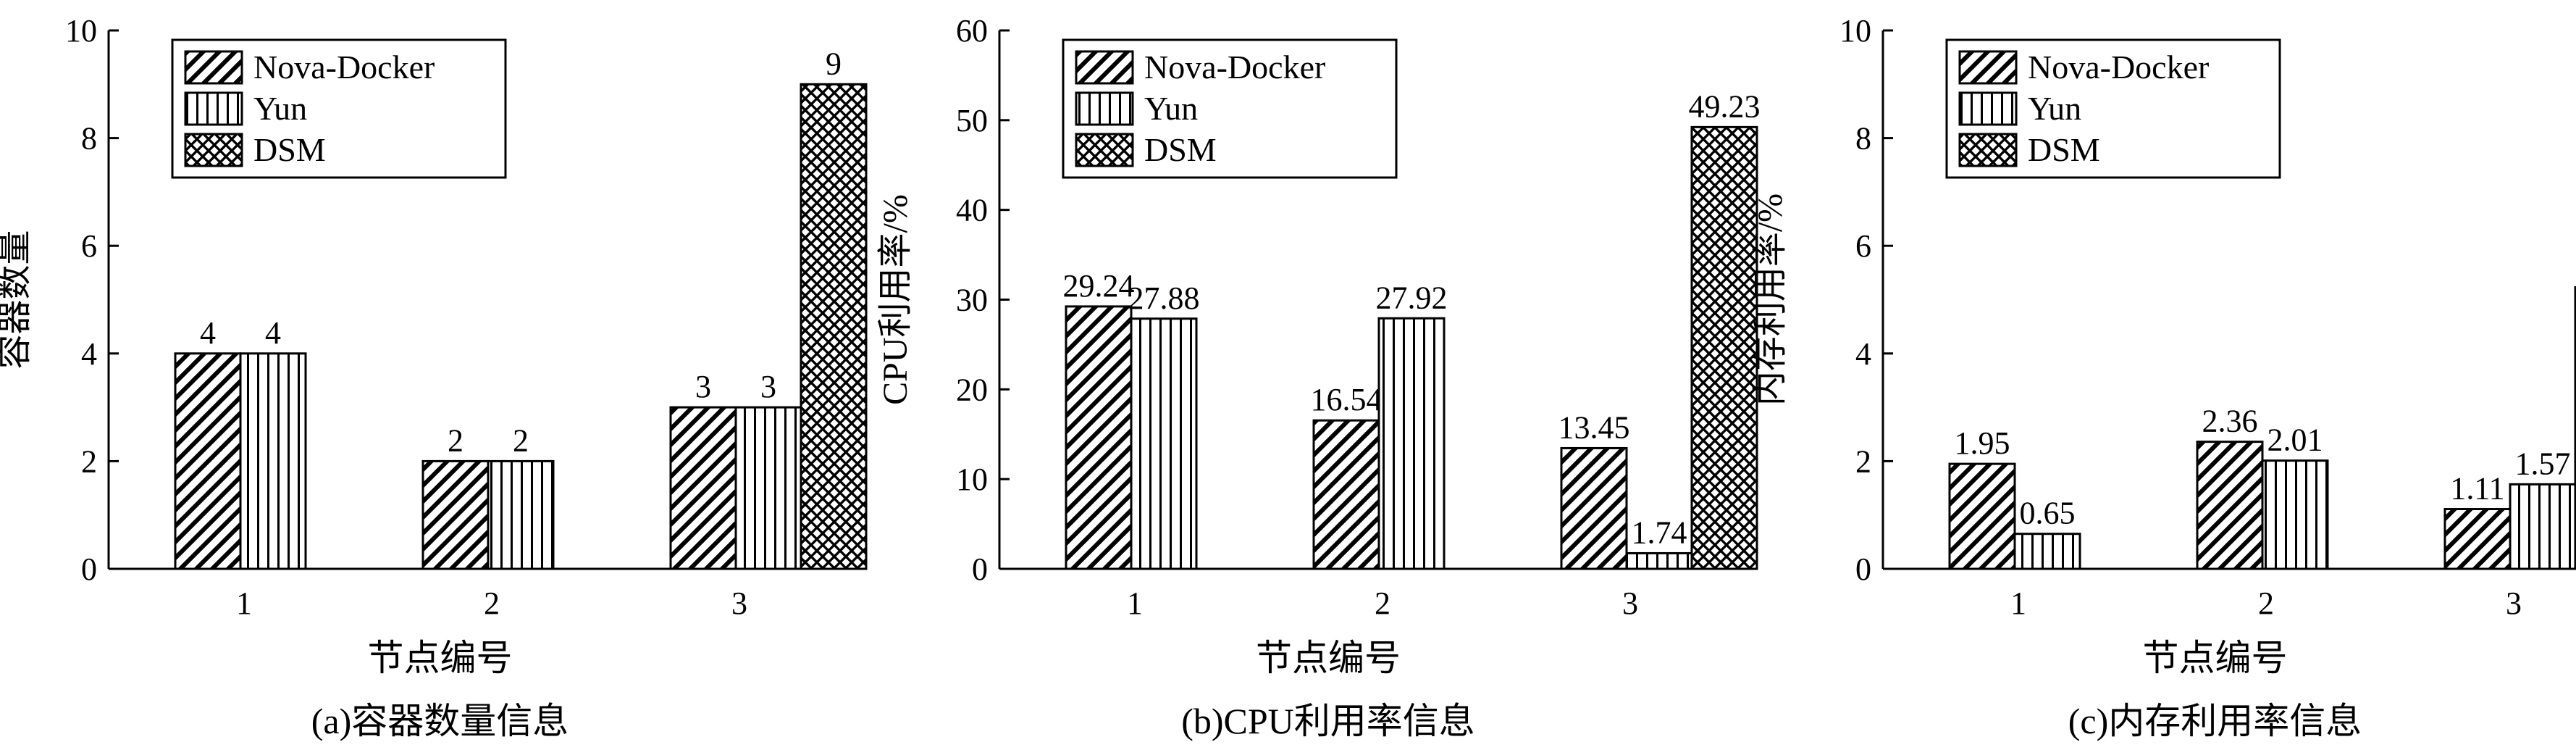  What do you see at coordinates (273, 333) in the screenshot?
I see `data-label-yun-node-1: 4` at bounding box center [273, 333].